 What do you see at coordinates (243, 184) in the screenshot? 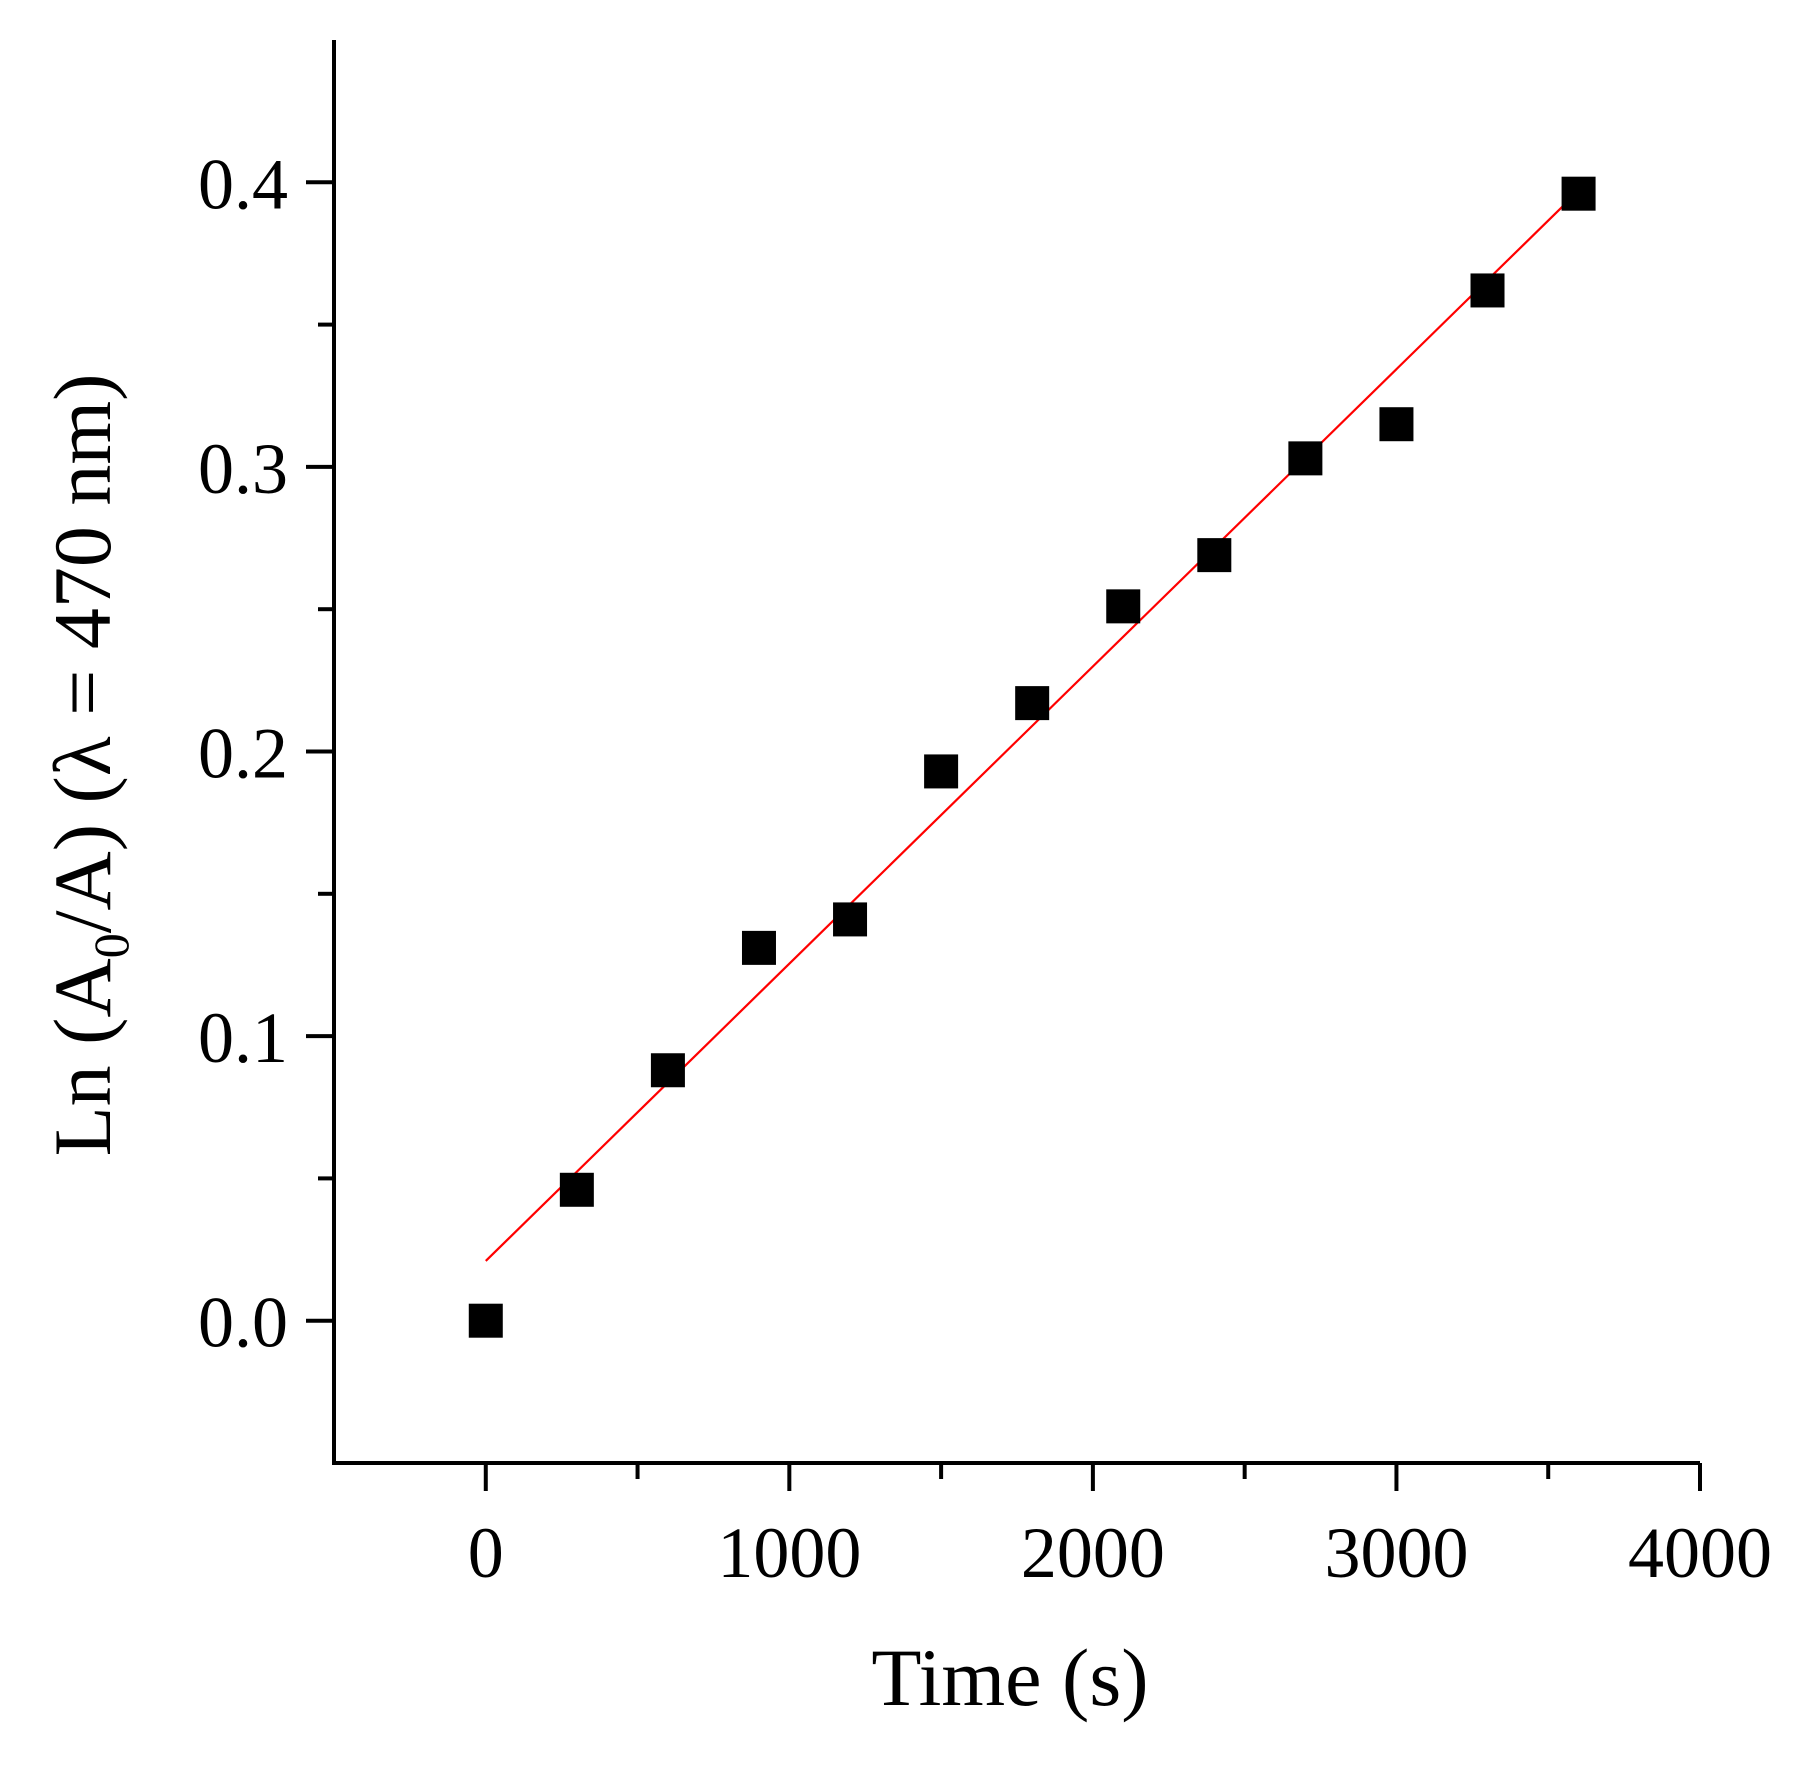
I see `y-tick-label: 0.4` at bounding box center [243, 184].